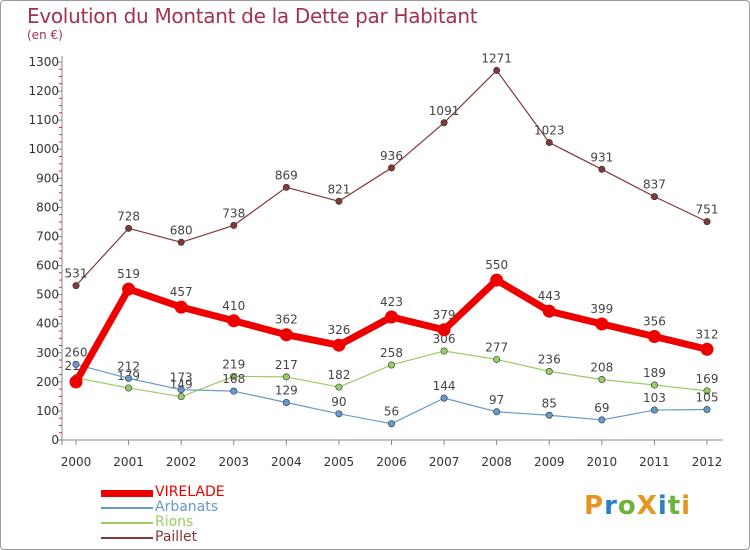  What do you see at coordinates (47, 266) in the screenshot?
I see `y-tick-label: 600` at bounding box center [47, 266].